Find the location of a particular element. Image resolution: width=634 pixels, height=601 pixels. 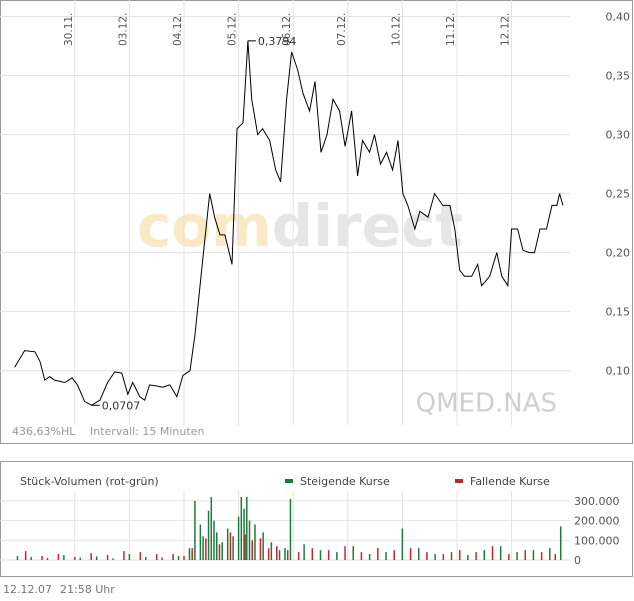

y-tick-label: 200.000 is located at coordinates (597, 521).